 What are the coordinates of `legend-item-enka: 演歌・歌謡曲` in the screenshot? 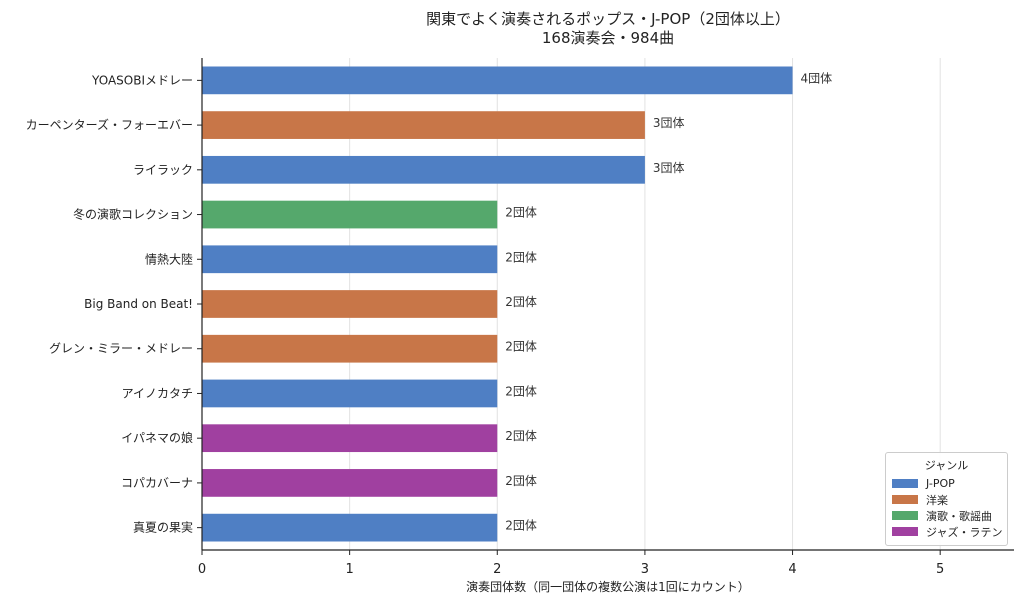 It's located at (942, 516).